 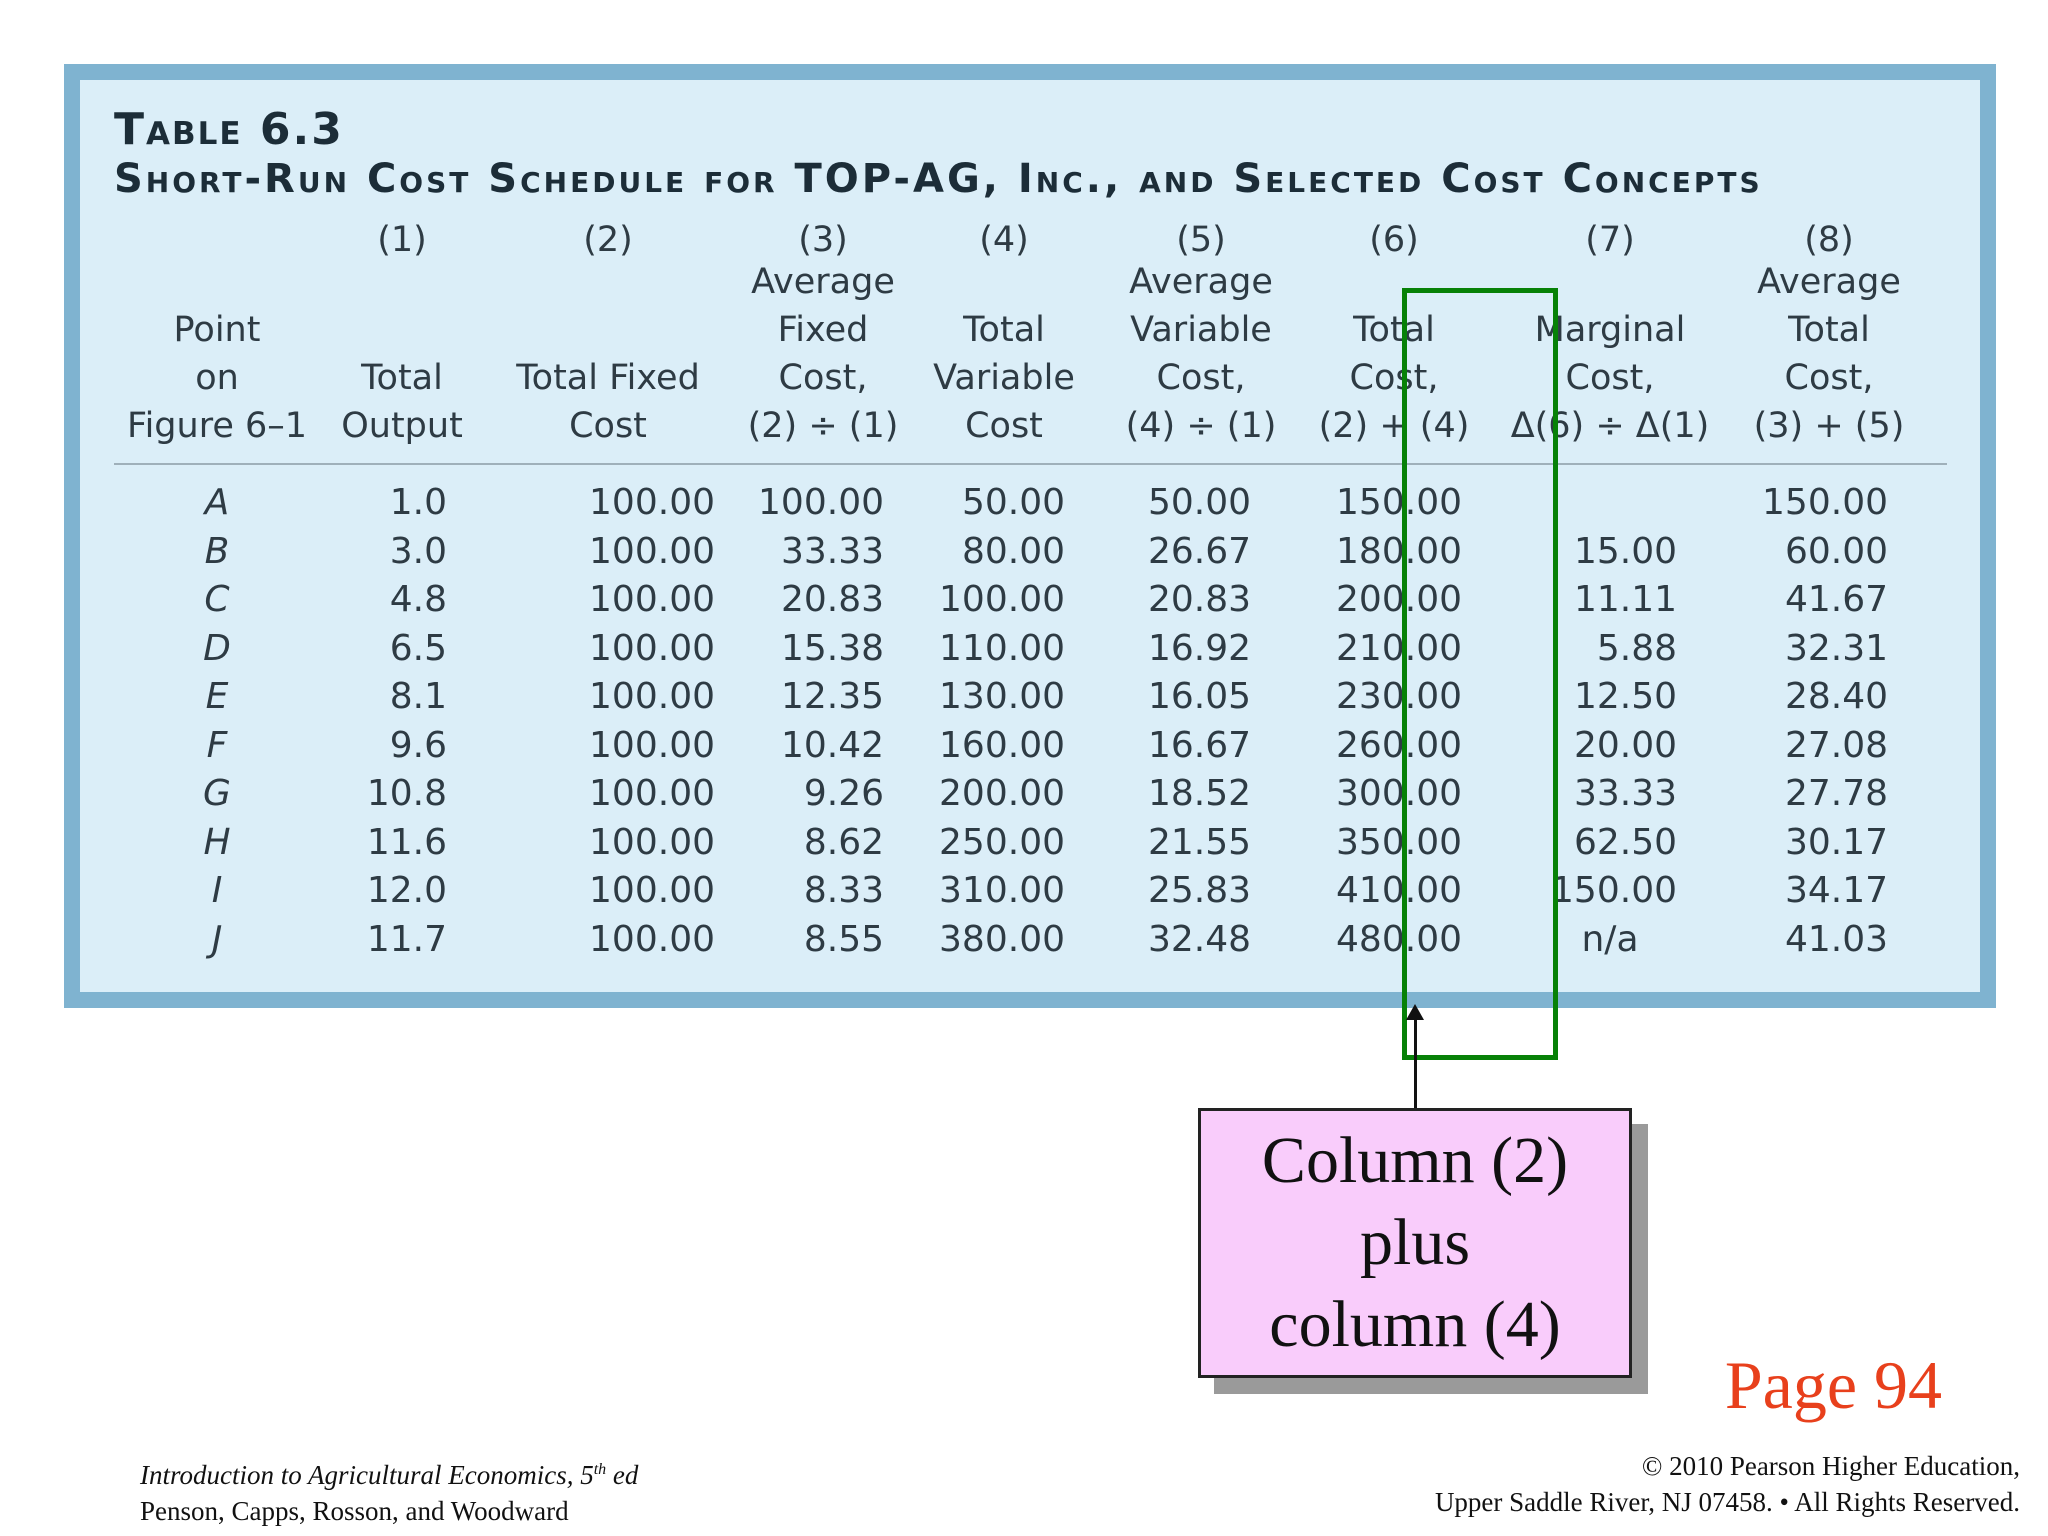 I want to click on table-cell: 410.00, so click(x=1399, y=890).